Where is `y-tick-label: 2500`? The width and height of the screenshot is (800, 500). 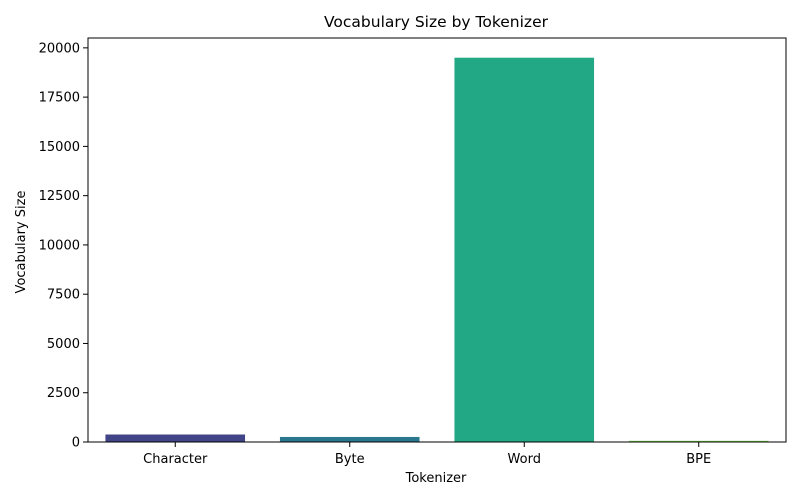 y-tick-label: 2500 is located at coordinates (63, 393).